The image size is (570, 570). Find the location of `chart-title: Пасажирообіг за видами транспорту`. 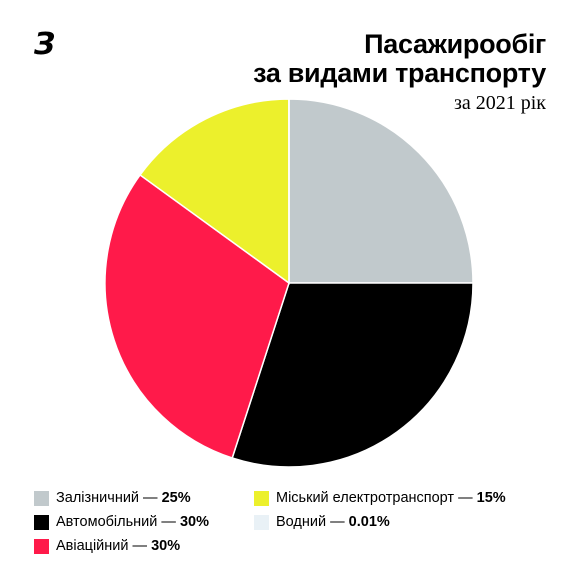

chart-title: Пасажирообіг за видами транспорту is located at coordinates (399, 59).